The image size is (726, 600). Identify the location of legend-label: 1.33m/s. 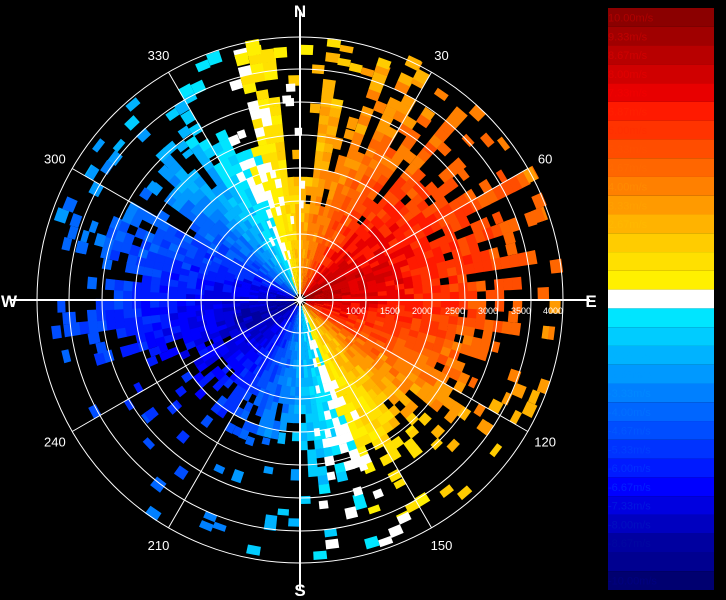
(628, 263).